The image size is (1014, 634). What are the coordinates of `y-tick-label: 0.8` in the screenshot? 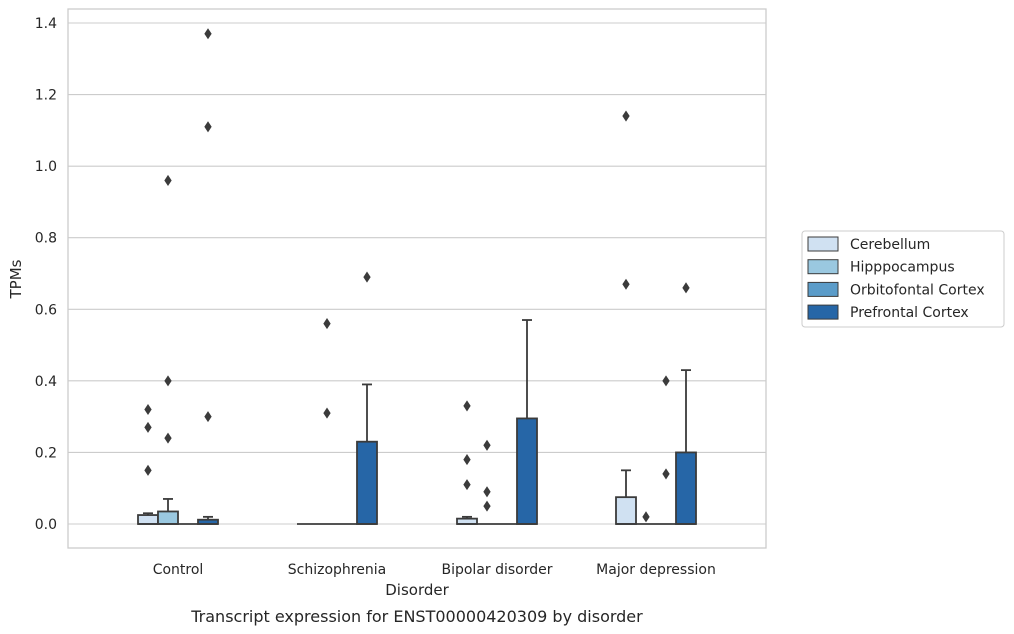 It's located at (46, 239).